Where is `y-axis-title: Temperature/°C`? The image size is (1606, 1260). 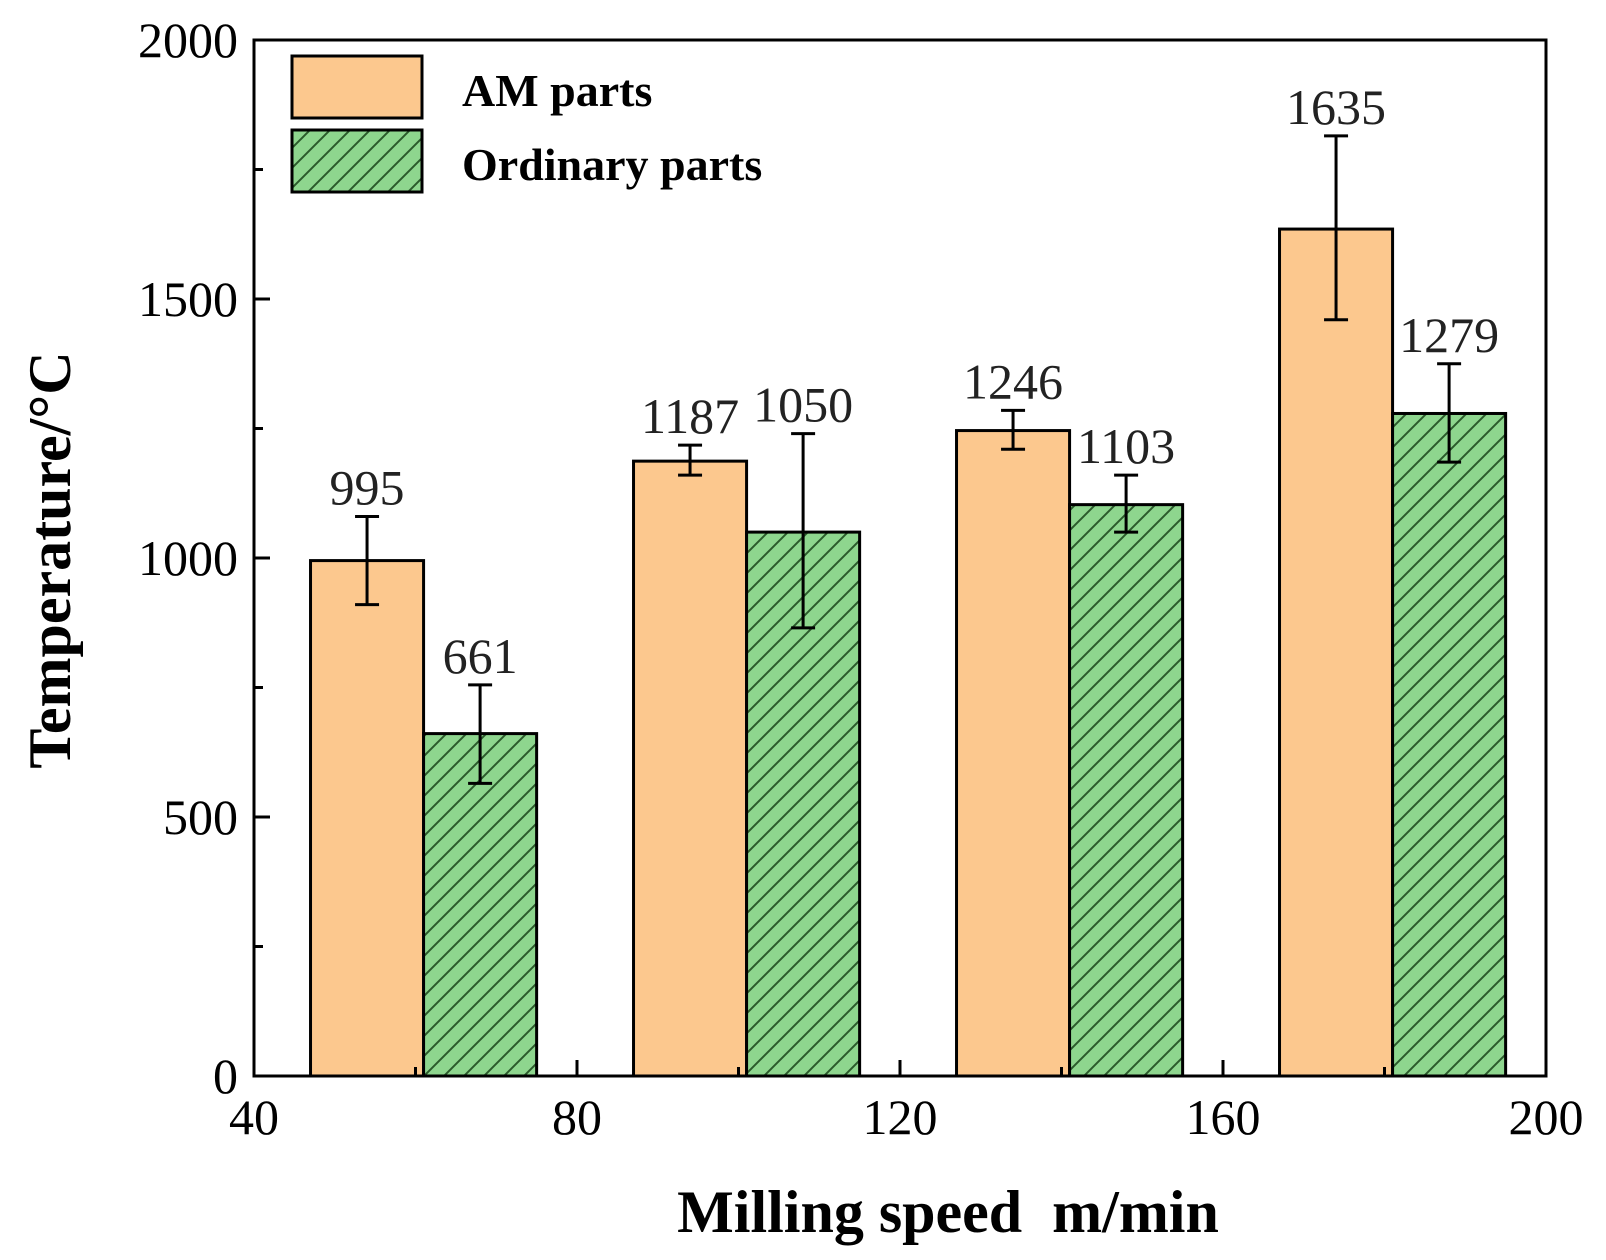
y-axis-title: Temperature/°C is located at coordinates (50, 559).